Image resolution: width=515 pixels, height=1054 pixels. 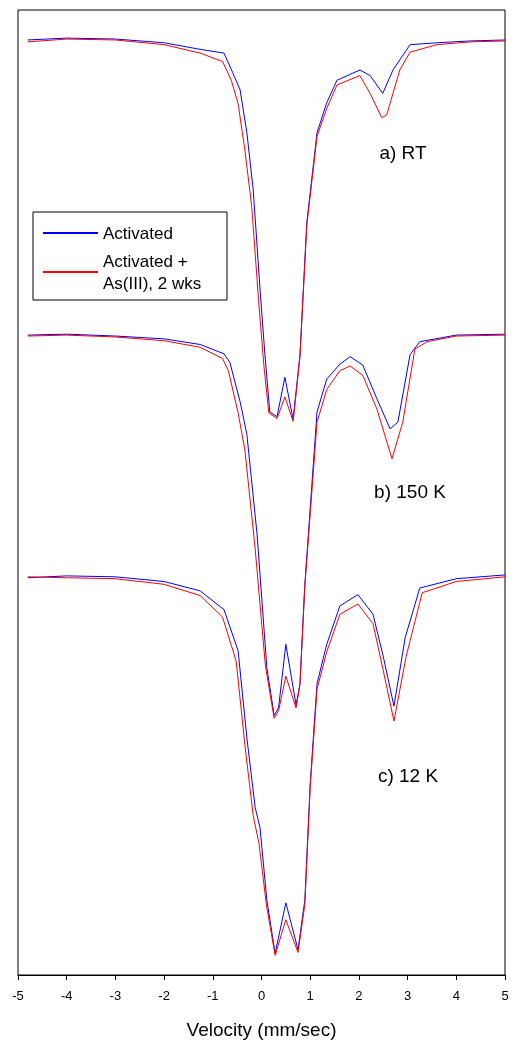 What do you see at coordinates (152, 272) in the screenshot?
I see `legend-label: Activated + As(III), 2 wks` at bounding box center [152, 272].